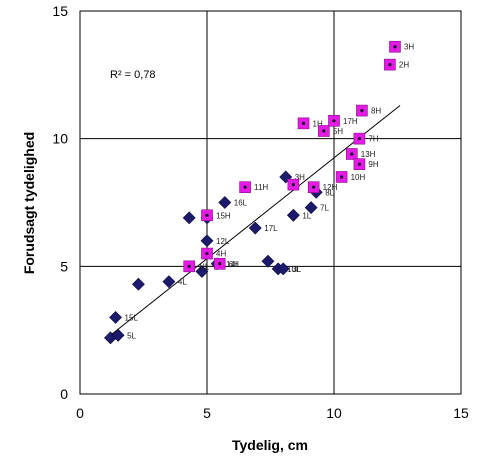  What do you see at coordinates (461, 413) in the screenshot?
I see `x-tick-label: 15` at bounding box center [461, 413].